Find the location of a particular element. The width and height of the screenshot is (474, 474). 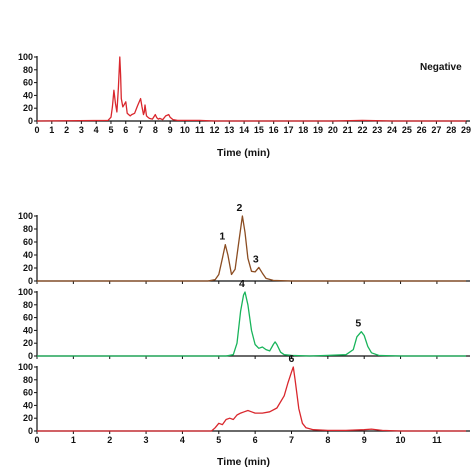

x-tick-label: 13 is located at coordinates (229, 130).